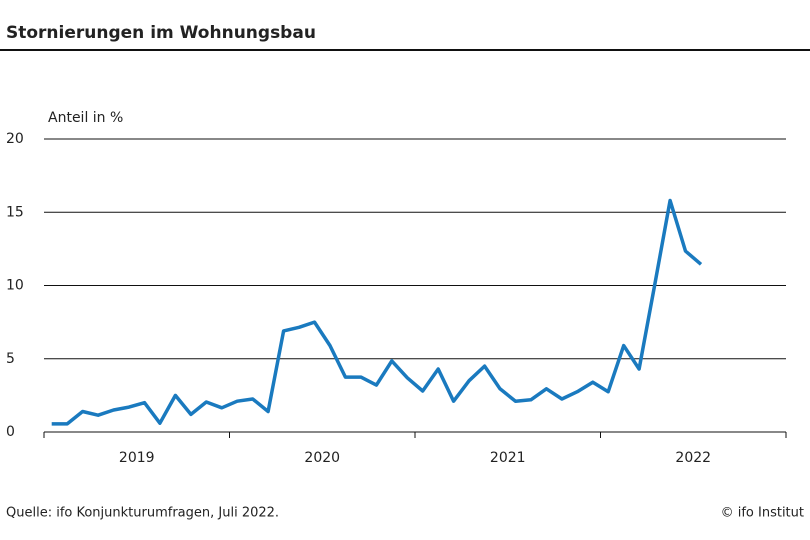 The height and width of the screenshot is (540, 810). What do you see at coordinates (10, 359) in the screenshot?
I see `y-tick-label: 5` at bounding box center [10, 359].